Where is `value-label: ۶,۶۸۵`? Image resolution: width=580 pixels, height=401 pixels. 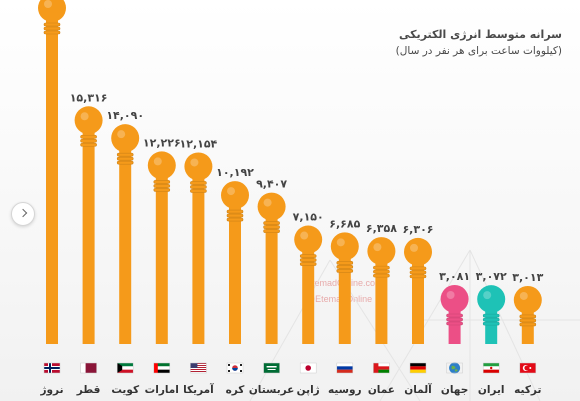
value-label: ۶,۶۸۵ is located at coordinates (344, 223).